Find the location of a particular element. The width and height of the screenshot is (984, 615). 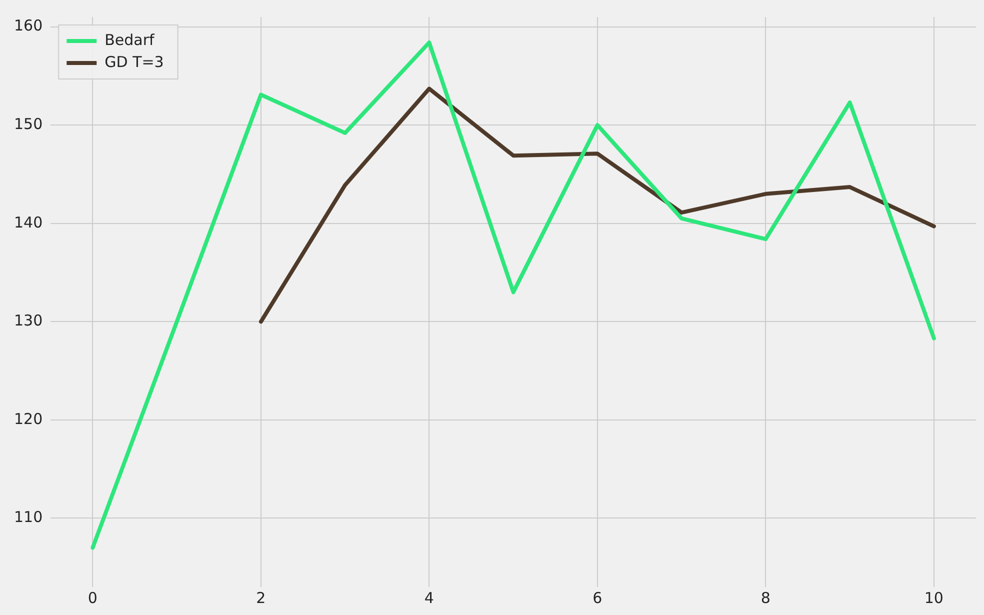

legend-label: GD T=3 is located at coordinates (134, 61).